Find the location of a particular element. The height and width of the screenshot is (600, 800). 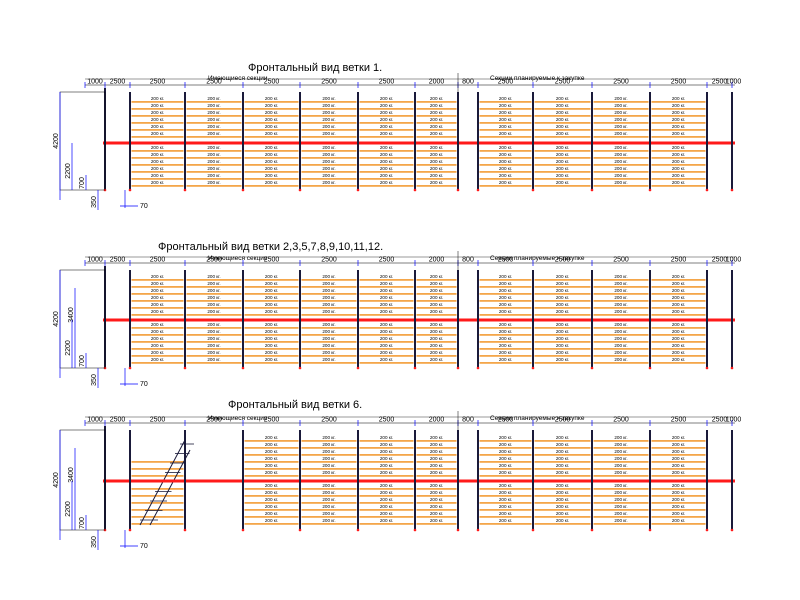

section-width-label: 2000 is located at coordinates (437, 420).